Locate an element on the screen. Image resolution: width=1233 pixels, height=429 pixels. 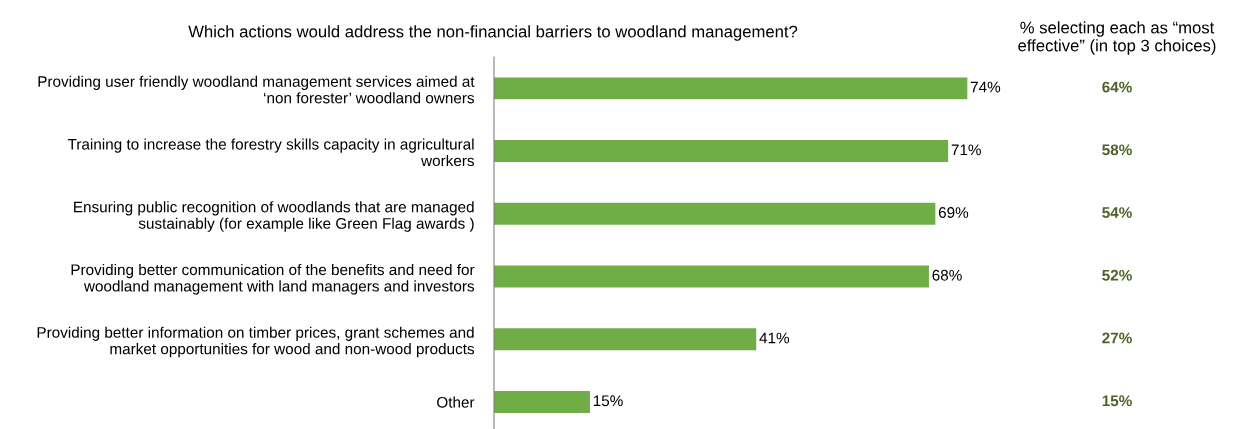
text: % selecting each as “most effective” (in top 3 choices) is located at coordinates (1117, 38).